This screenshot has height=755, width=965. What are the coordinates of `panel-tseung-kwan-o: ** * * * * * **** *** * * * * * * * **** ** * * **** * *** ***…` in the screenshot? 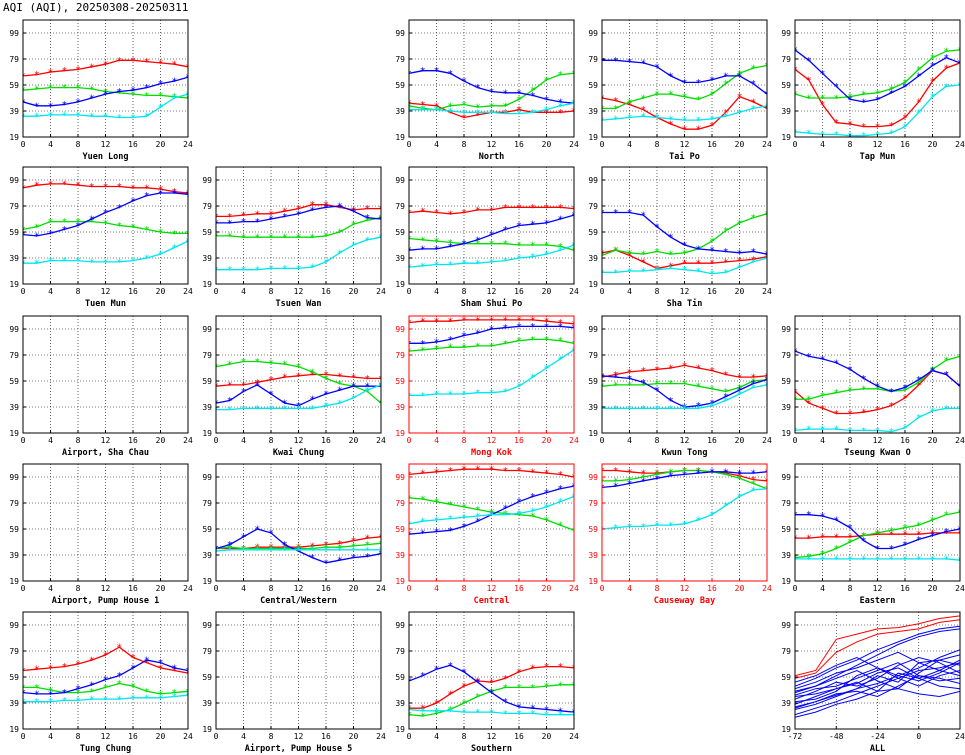 It's located at (873, 386).